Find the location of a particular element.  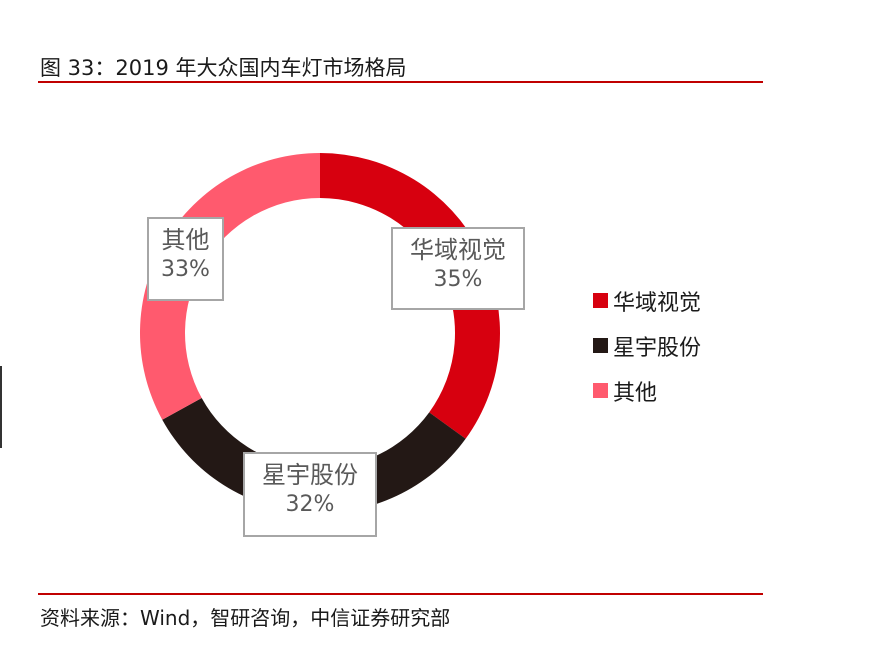

legend-label: 其他 is located at coordinates (635, 393).